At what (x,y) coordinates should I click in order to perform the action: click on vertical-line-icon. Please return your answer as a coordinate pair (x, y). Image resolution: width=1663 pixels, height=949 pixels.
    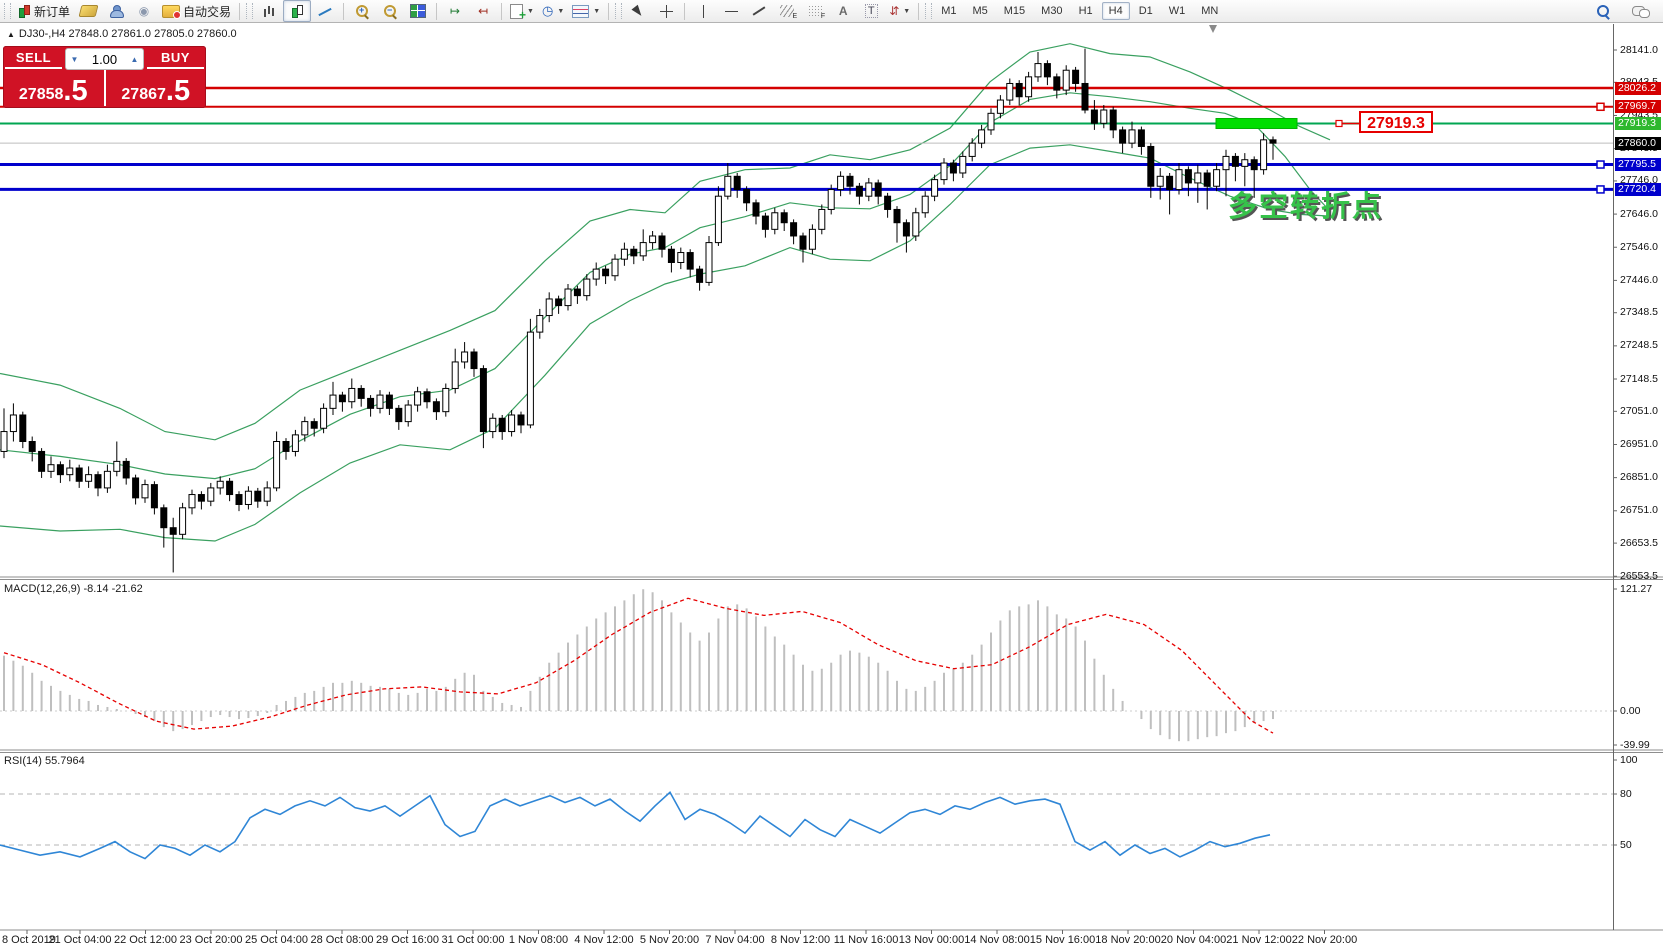
    Looking at the image, I should click on (703, 11).